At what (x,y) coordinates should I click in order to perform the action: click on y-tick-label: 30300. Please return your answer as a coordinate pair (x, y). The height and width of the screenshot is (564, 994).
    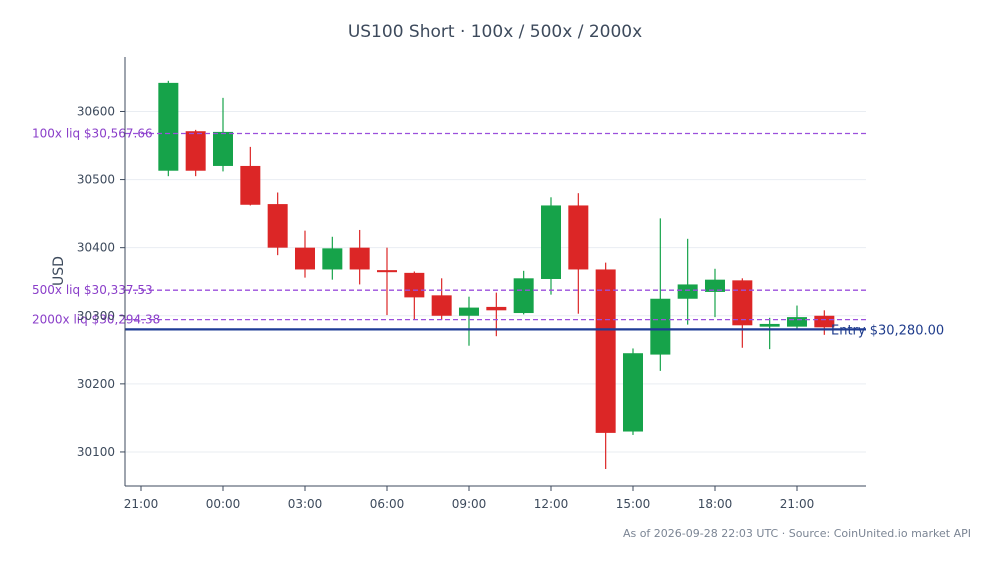
    Looking at the image, I should click on (96, 316).